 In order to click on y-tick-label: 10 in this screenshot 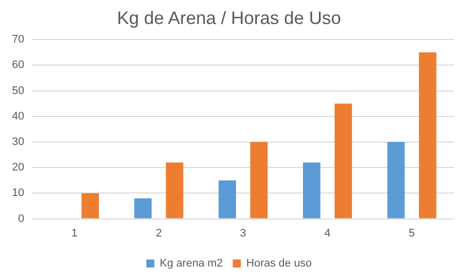, I will do `click(18, 193)`.